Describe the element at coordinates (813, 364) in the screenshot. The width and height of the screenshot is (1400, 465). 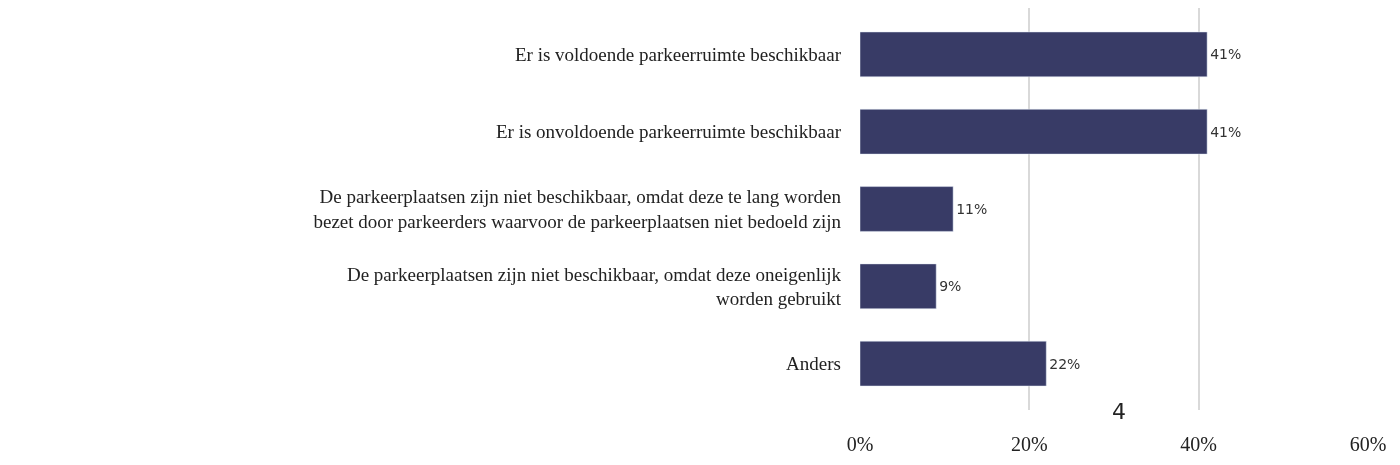
I see `y-tick-label: Anders` at that location.